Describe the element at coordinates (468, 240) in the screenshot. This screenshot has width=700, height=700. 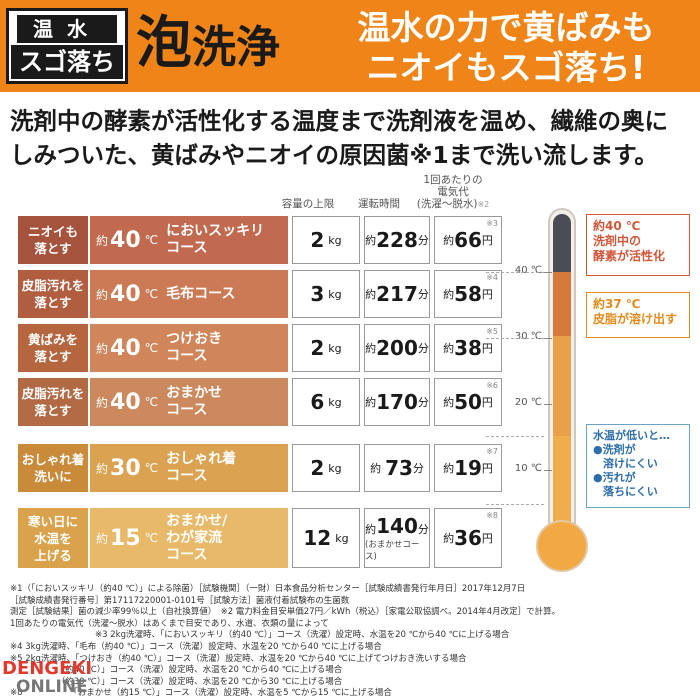
I see `cost-cell: 約 66 円 ※3` at that location.